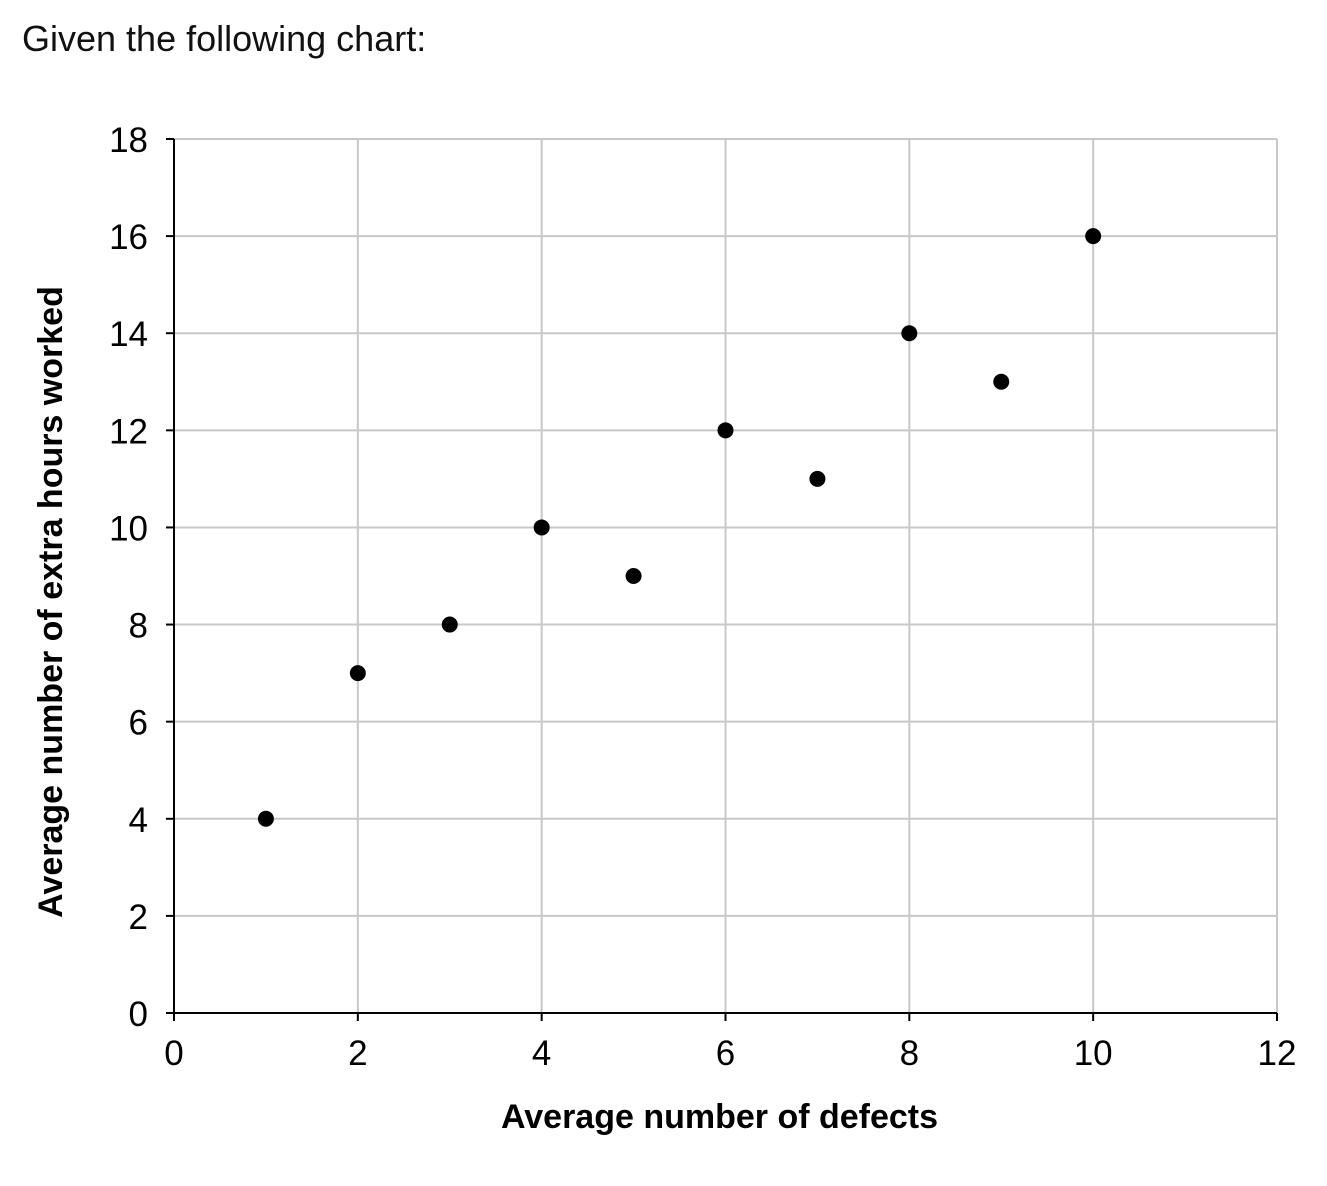 Image resolution: width=1327 pixels, height=1186 pixels. I want to click on x-axis-title: Average number of defects, so click(719, 1117).